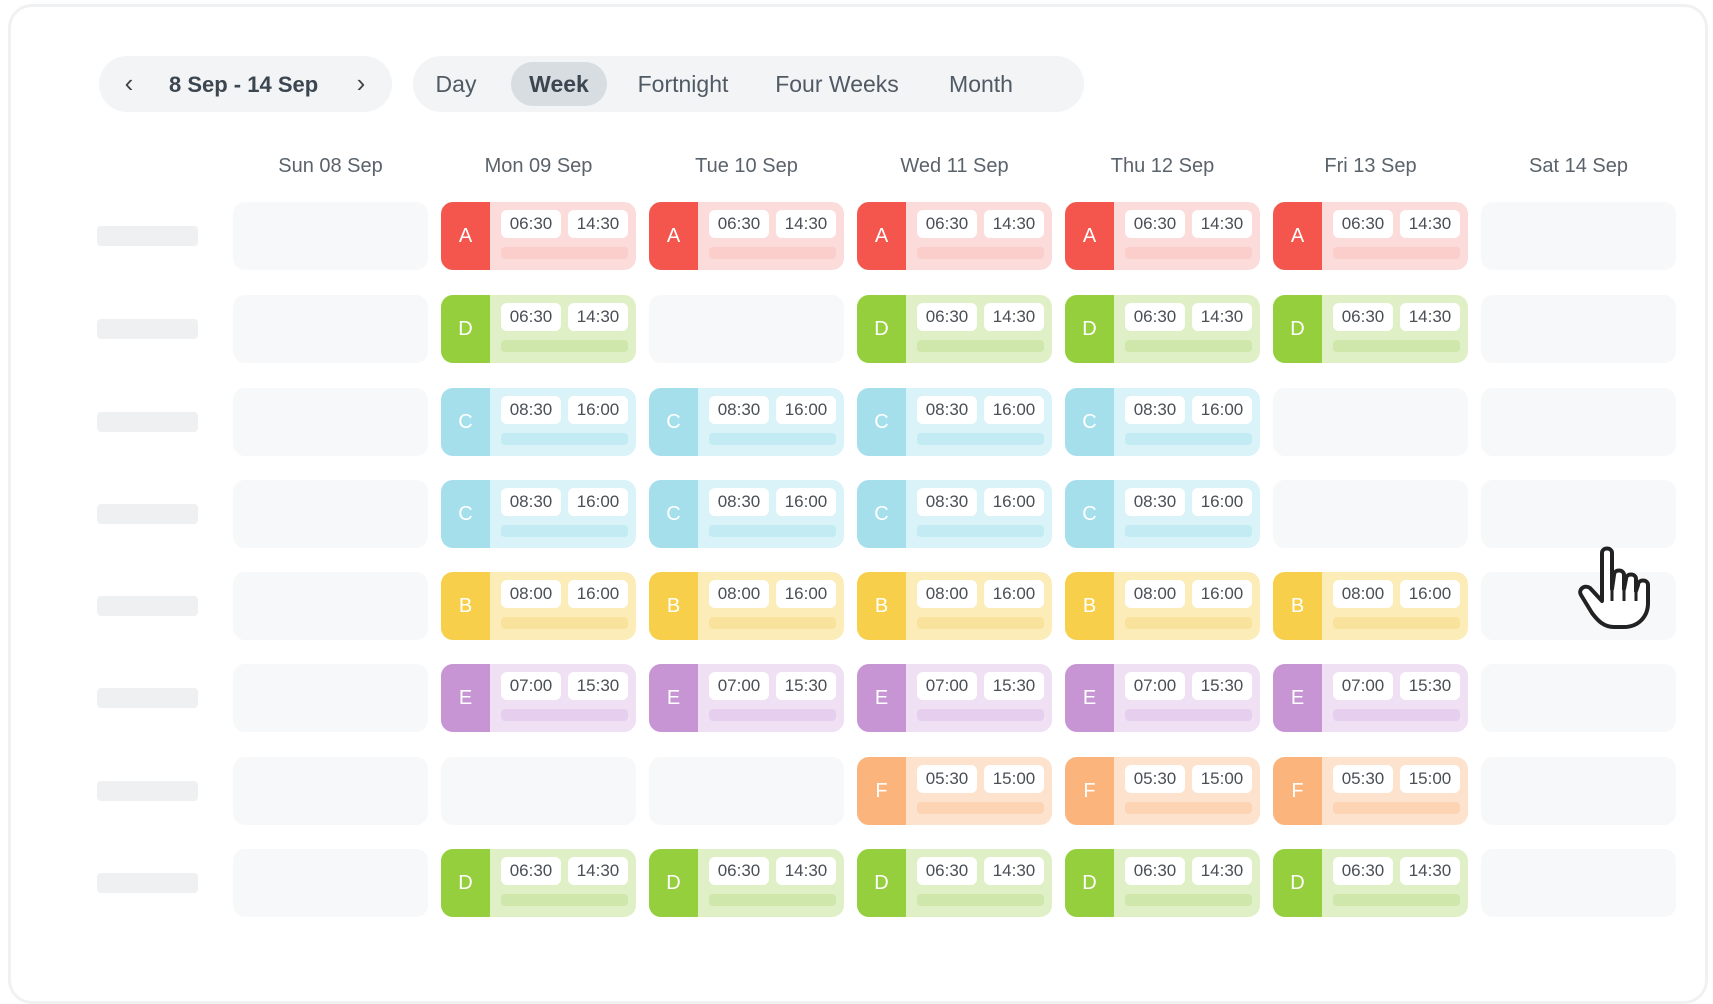 The height and width of the screenshot is (1004, 1713). I want to click on shift-code-badge: A, so click(1089, 236).